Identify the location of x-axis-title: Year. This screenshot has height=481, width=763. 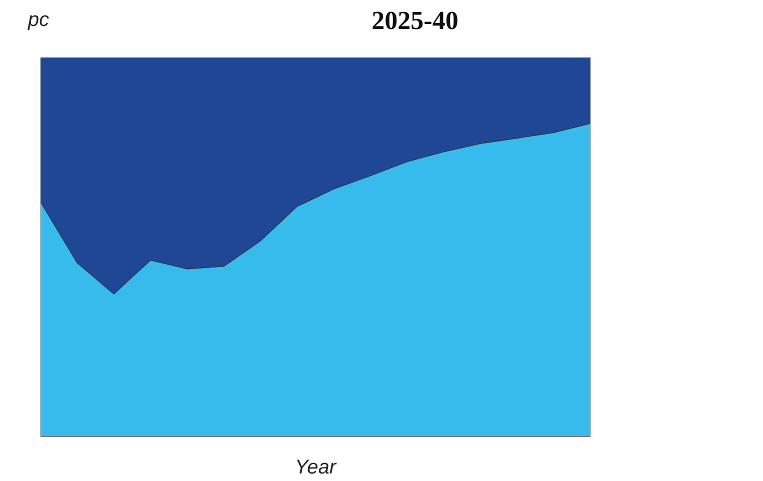
(316, 467).